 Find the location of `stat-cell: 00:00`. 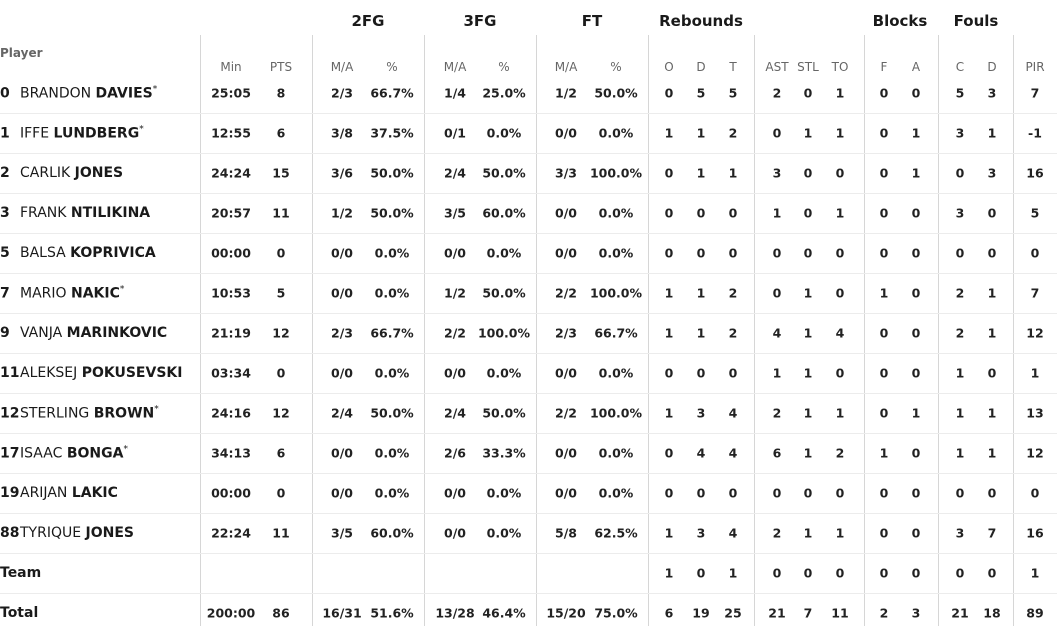

stat-cell: 00:00 is located at coordinates (231, 253).